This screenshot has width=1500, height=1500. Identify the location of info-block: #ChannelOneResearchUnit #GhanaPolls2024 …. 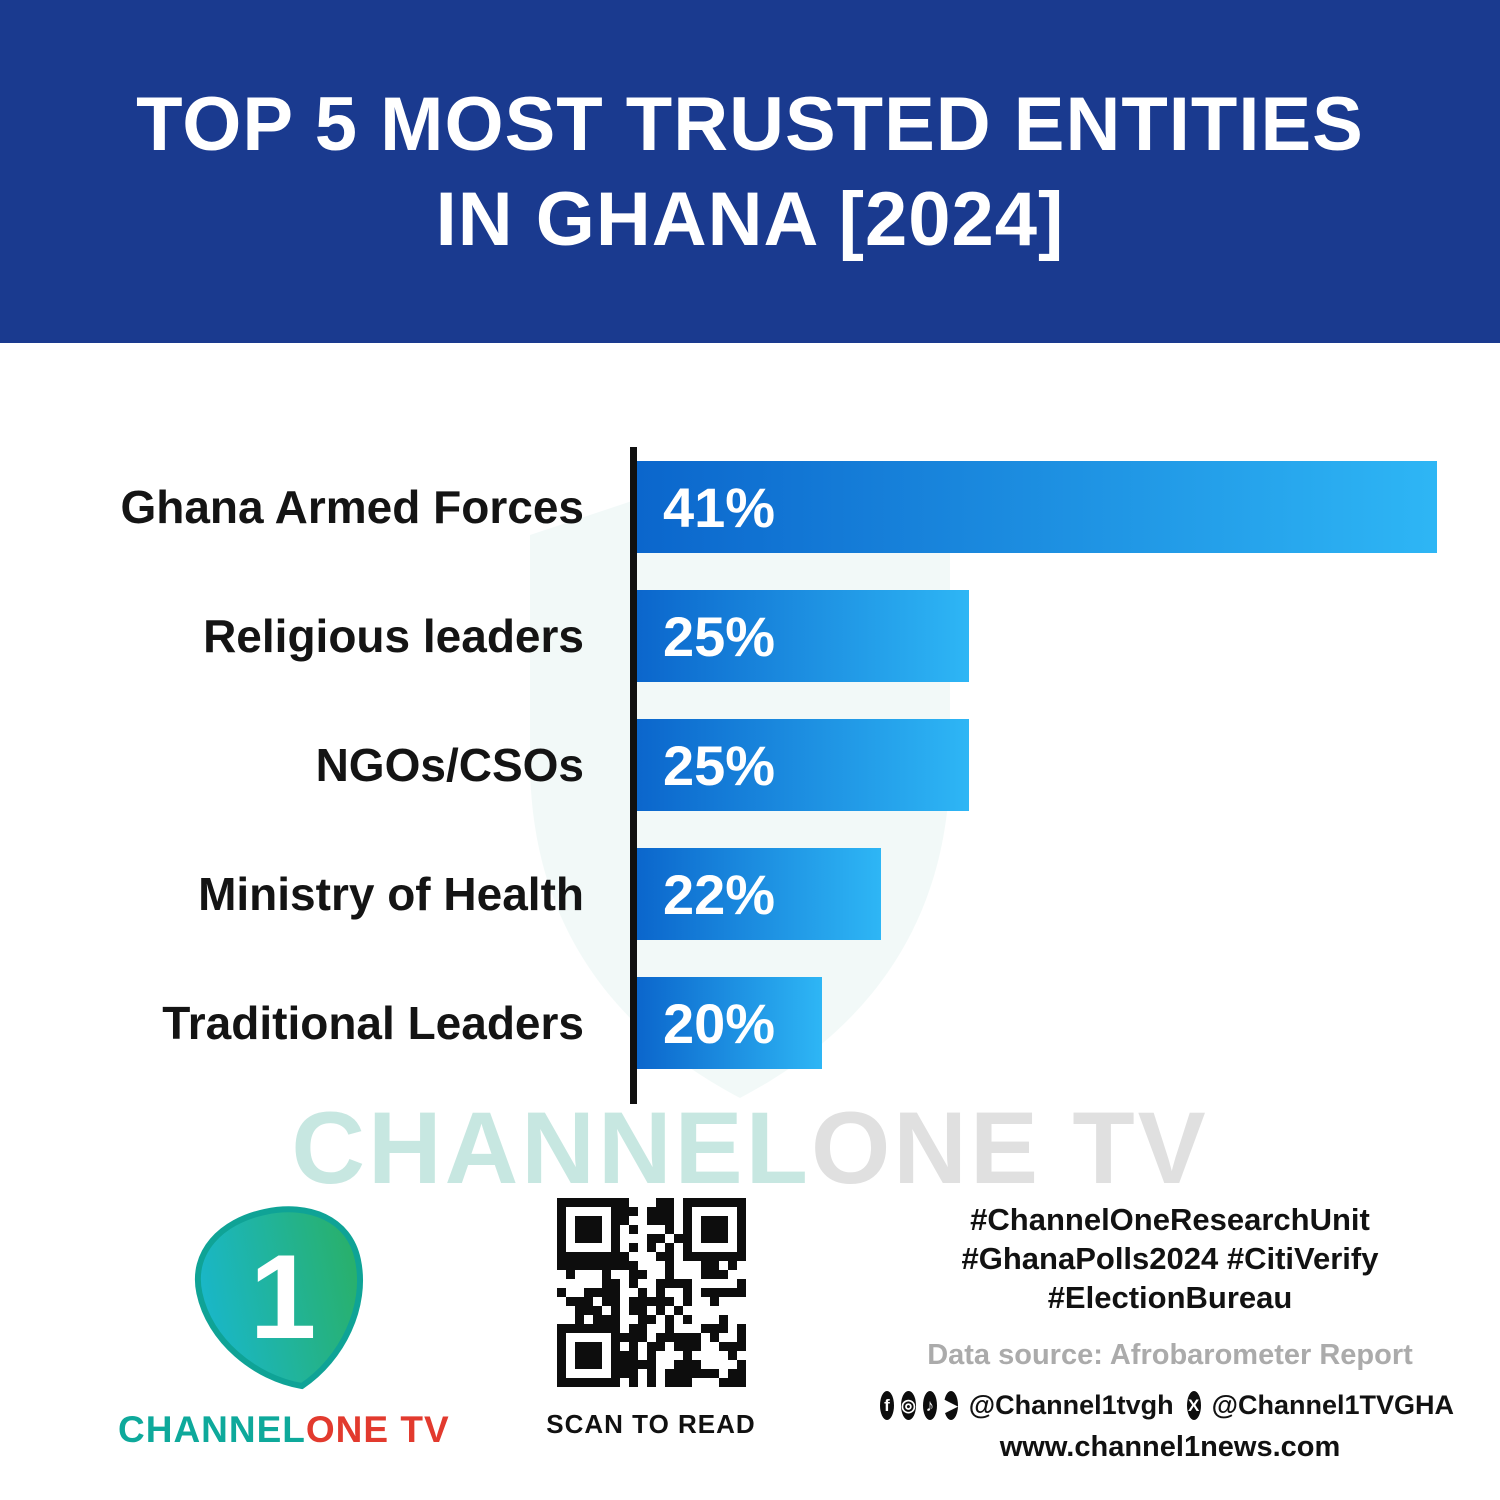
(1170, 1332).